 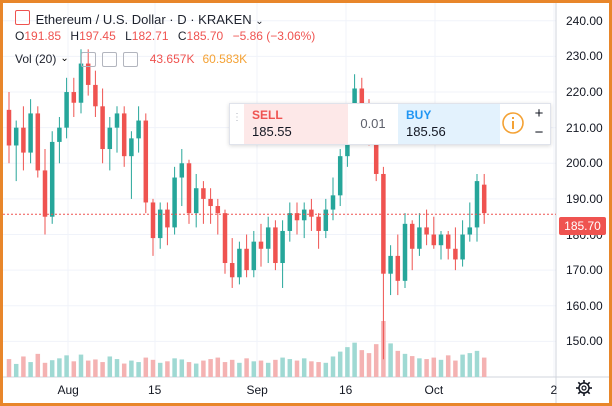 I want to click on low-value: 182.71, so click(x=150, y=36).